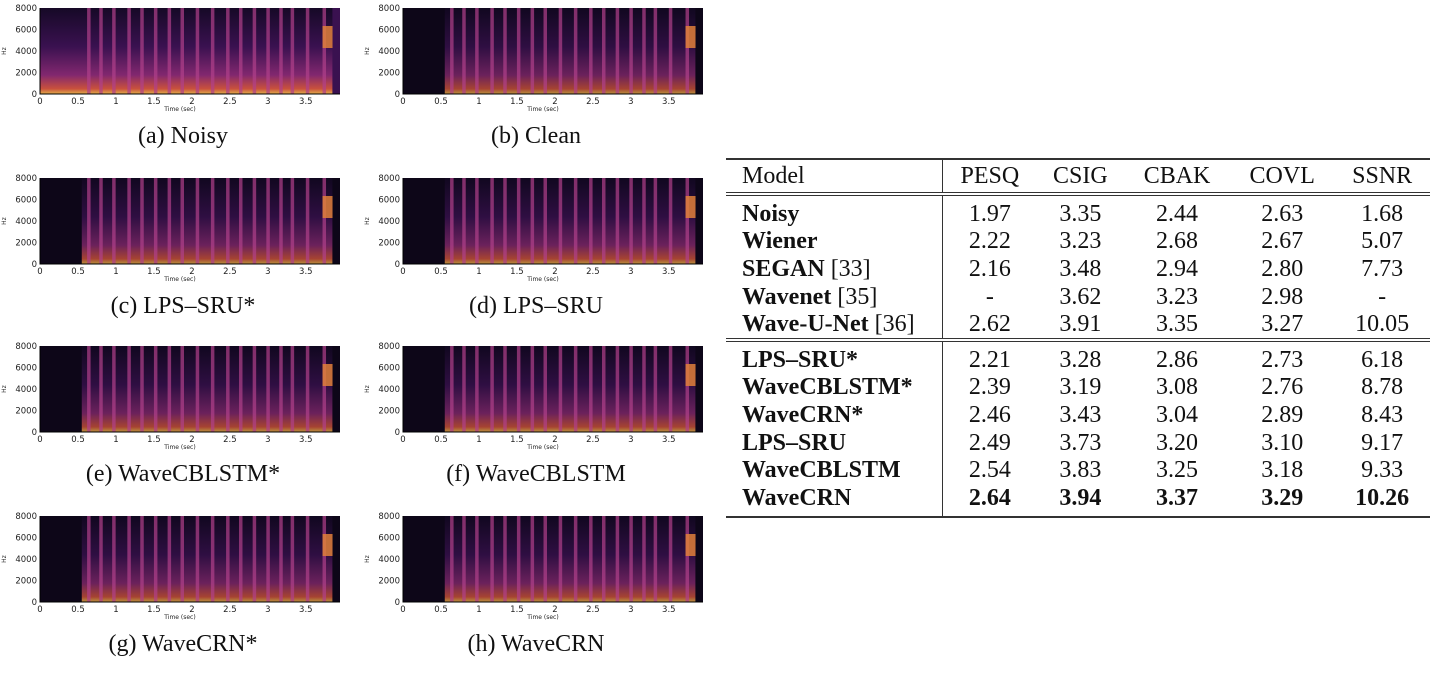 This screenshot has height=675, width=1439. Describe the element at coordinates (1078, 415) in the screenshot. I see `table-row: WaveCRN* 2.46 3.43 3.04 2.89 8.43` at that location.